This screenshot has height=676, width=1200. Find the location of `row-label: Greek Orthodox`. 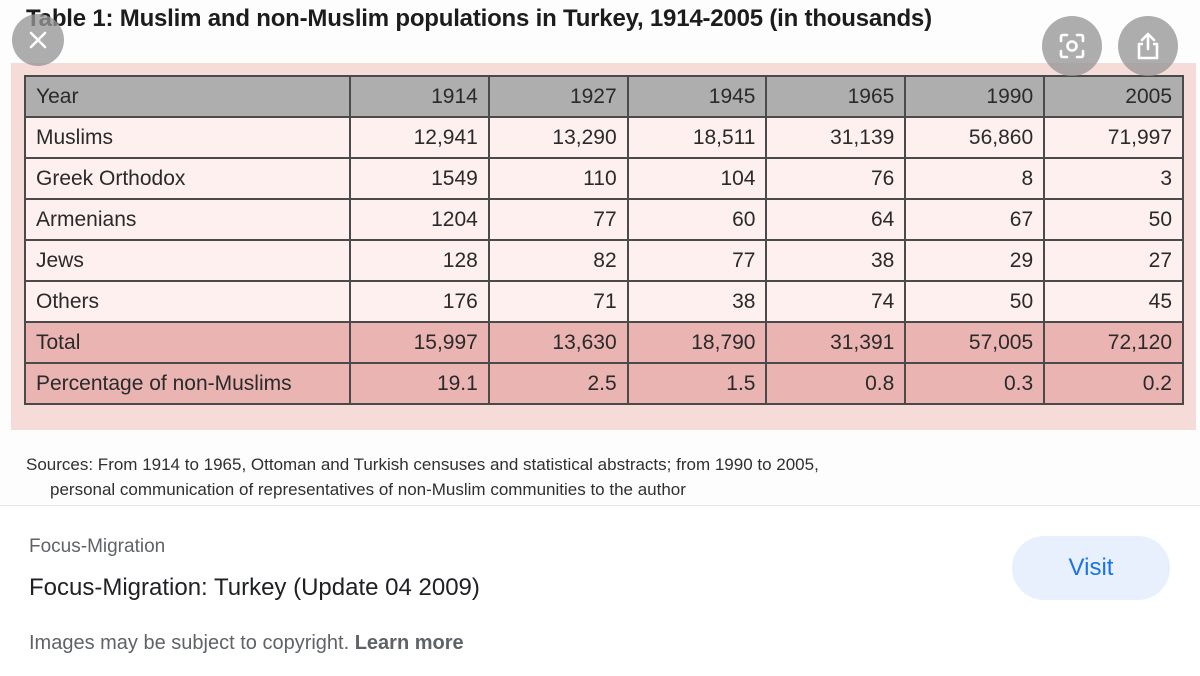

row-label: Greek Orthodox is located at coordinates (187, 178).